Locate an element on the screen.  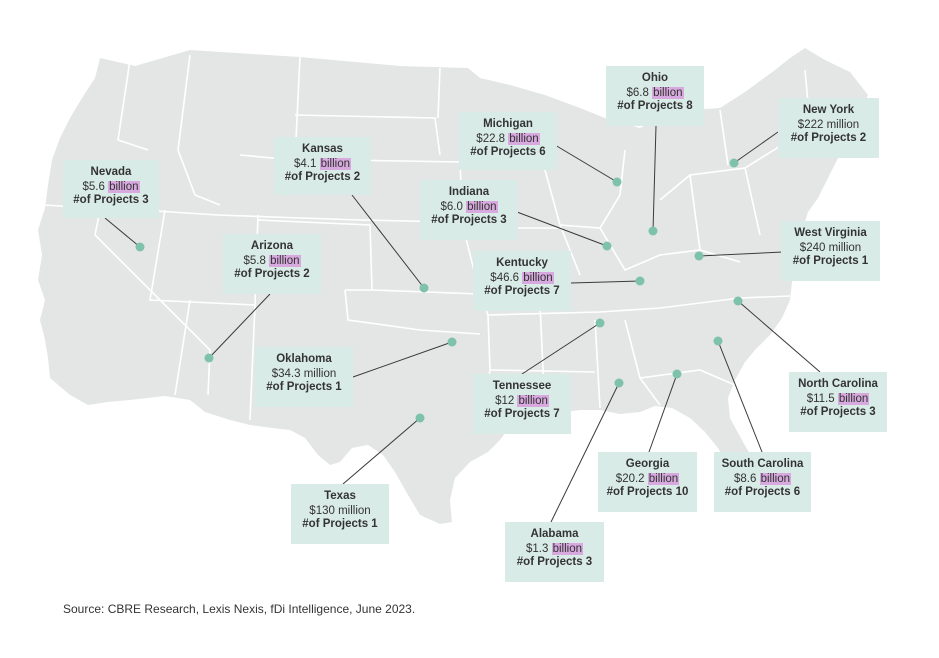
leader-texas is located at coordinates (381, 451).